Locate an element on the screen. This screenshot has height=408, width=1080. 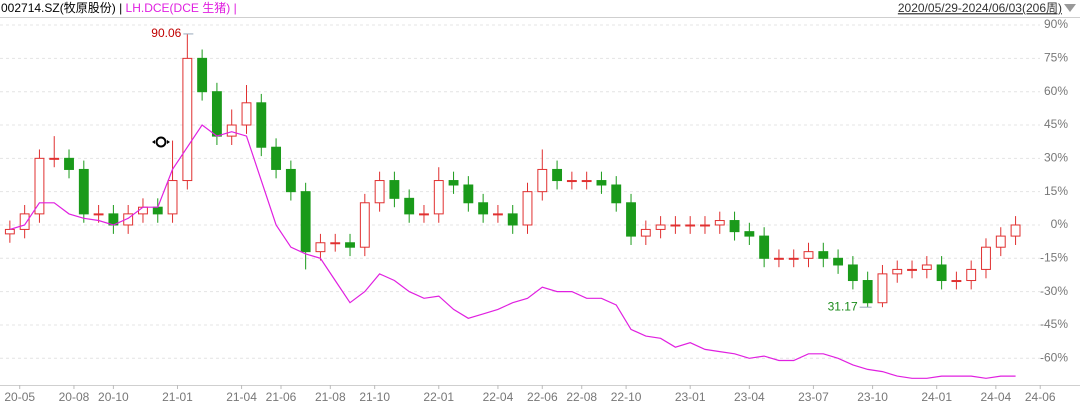
x-tick-label: 22-10 is located at coordinates (626, 397).